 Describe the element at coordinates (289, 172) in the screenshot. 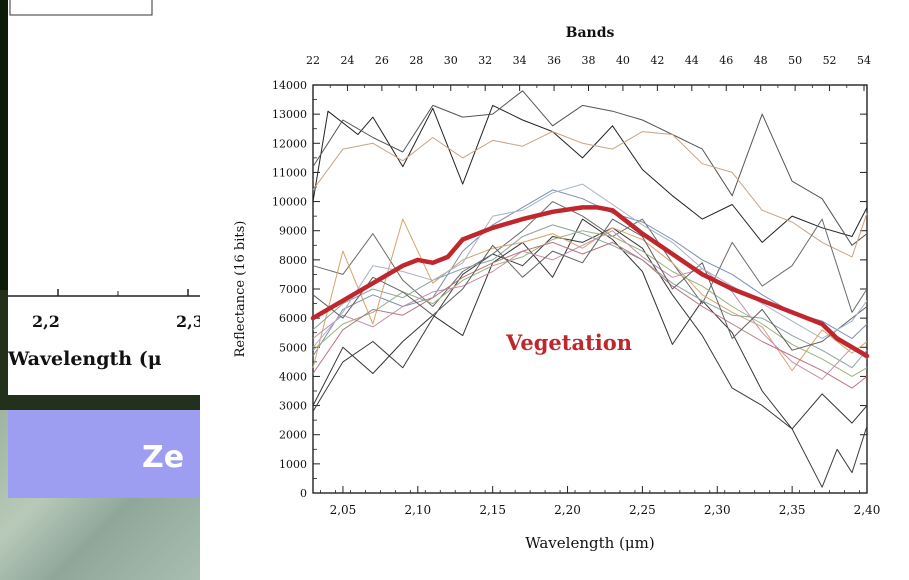

I see `y-tick-label: 11000` at that location.